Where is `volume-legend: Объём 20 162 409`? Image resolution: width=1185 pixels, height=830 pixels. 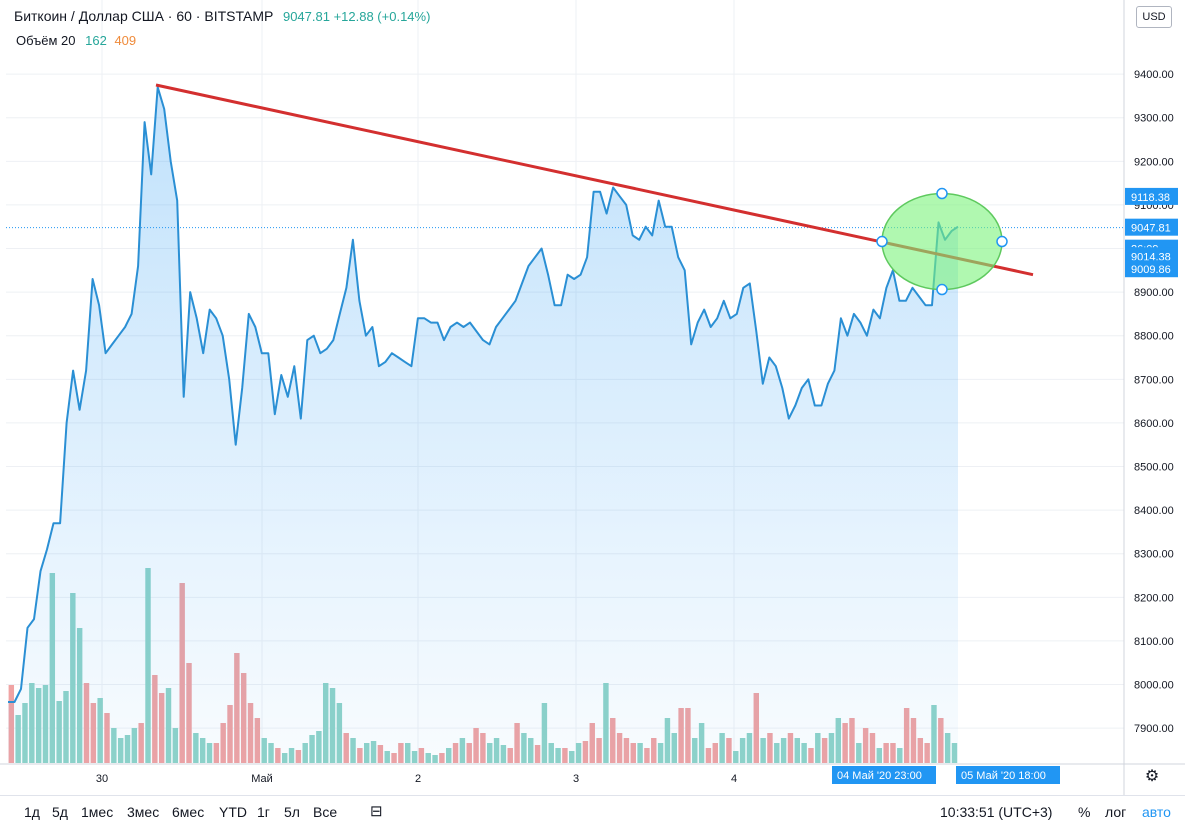 volume-legend: Объём 20 162 409 is located at coordinates (76, 40).